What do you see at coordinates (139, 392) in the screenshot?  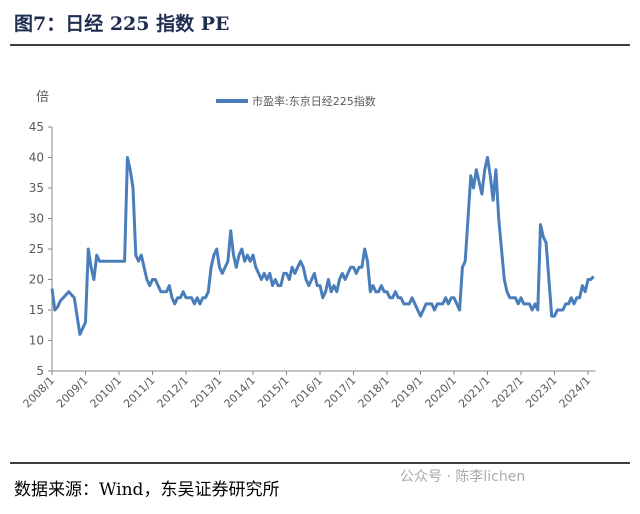 I see `x-tick-label: 2011/1` at bounding box center [139, 392].